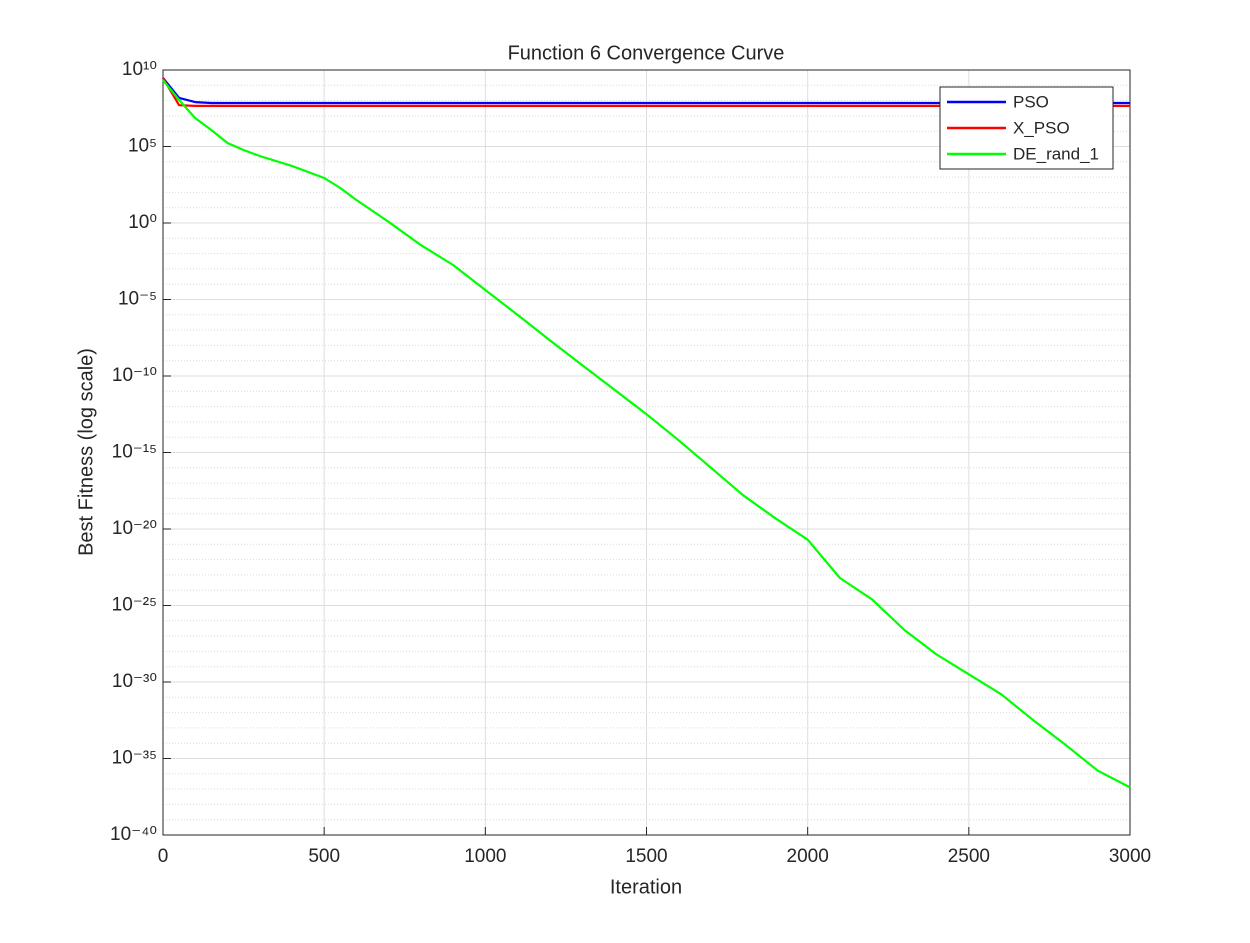  Describe the element at coordinates (1041, 127) in the screenshot. I see `legend-label: X_PSO` at that location.